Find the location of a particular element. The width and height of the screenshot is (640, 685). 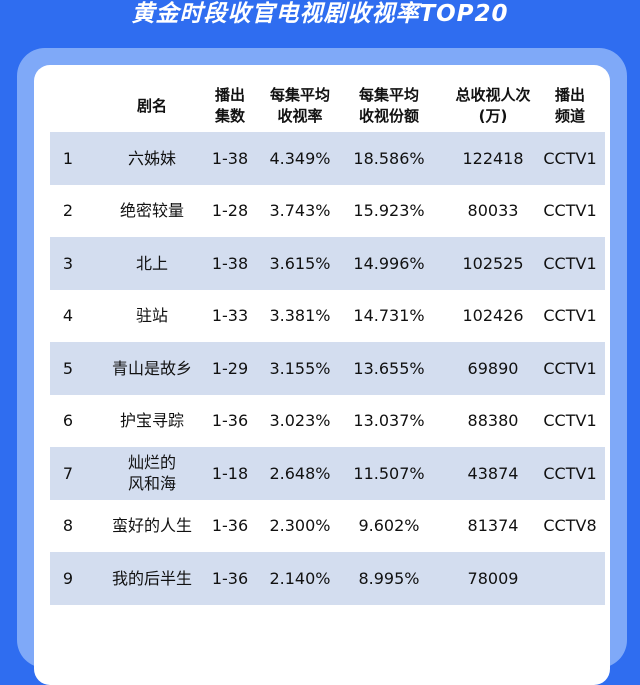

row-avg-share: 13.037% is located at coordinates (389, 421).